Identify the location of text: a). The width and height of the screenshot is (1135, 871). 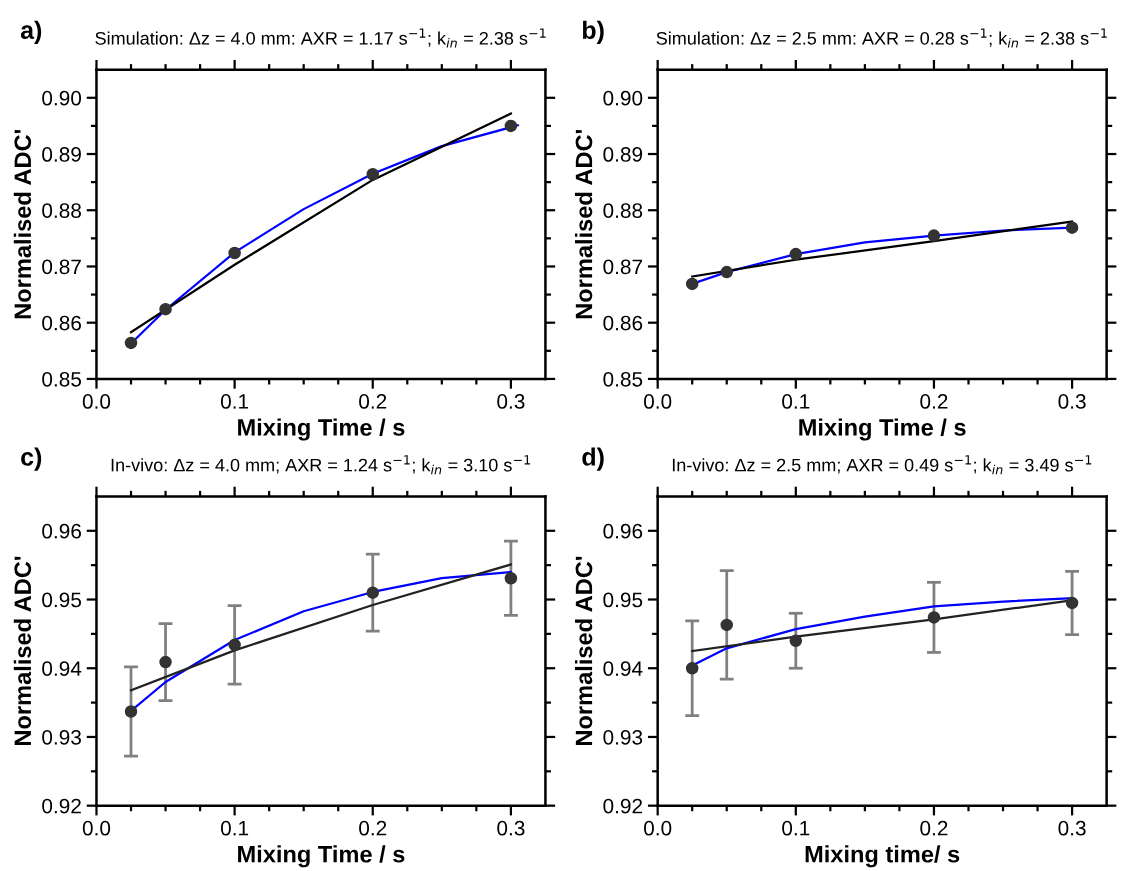
(31, 32).